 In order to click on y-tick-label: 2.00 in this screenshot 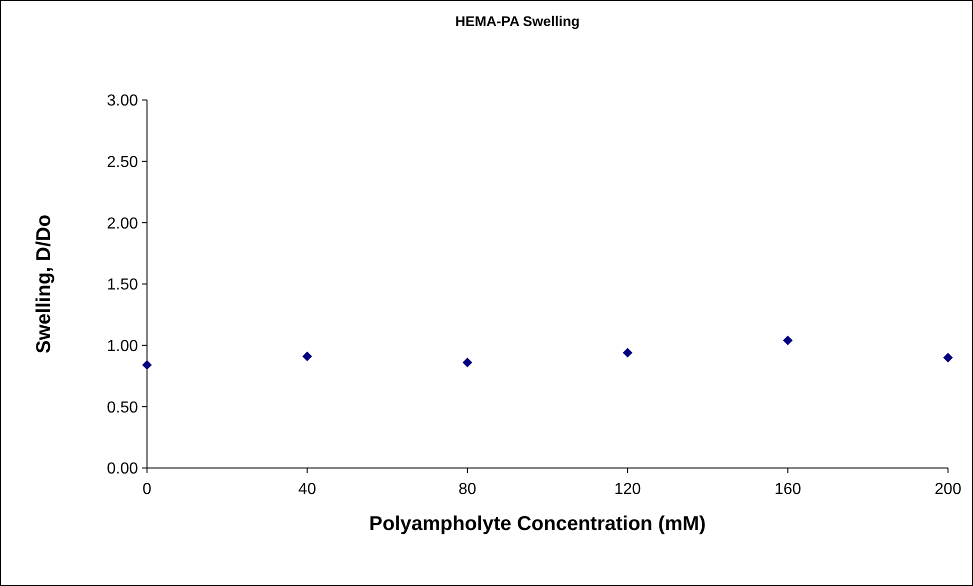, I will do `click(122, 223)`.